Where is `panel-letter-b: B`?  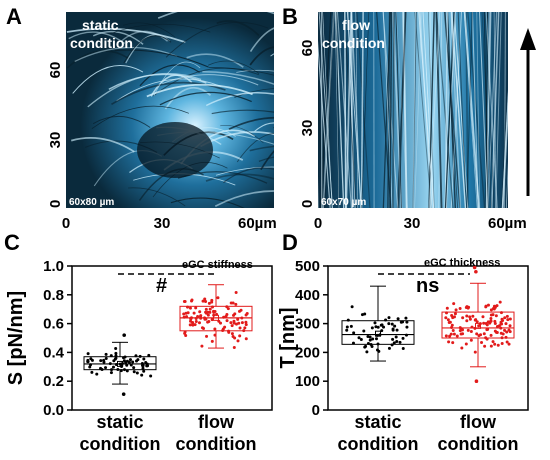 panel-letter-b: B is located at coordinates (290, 16).